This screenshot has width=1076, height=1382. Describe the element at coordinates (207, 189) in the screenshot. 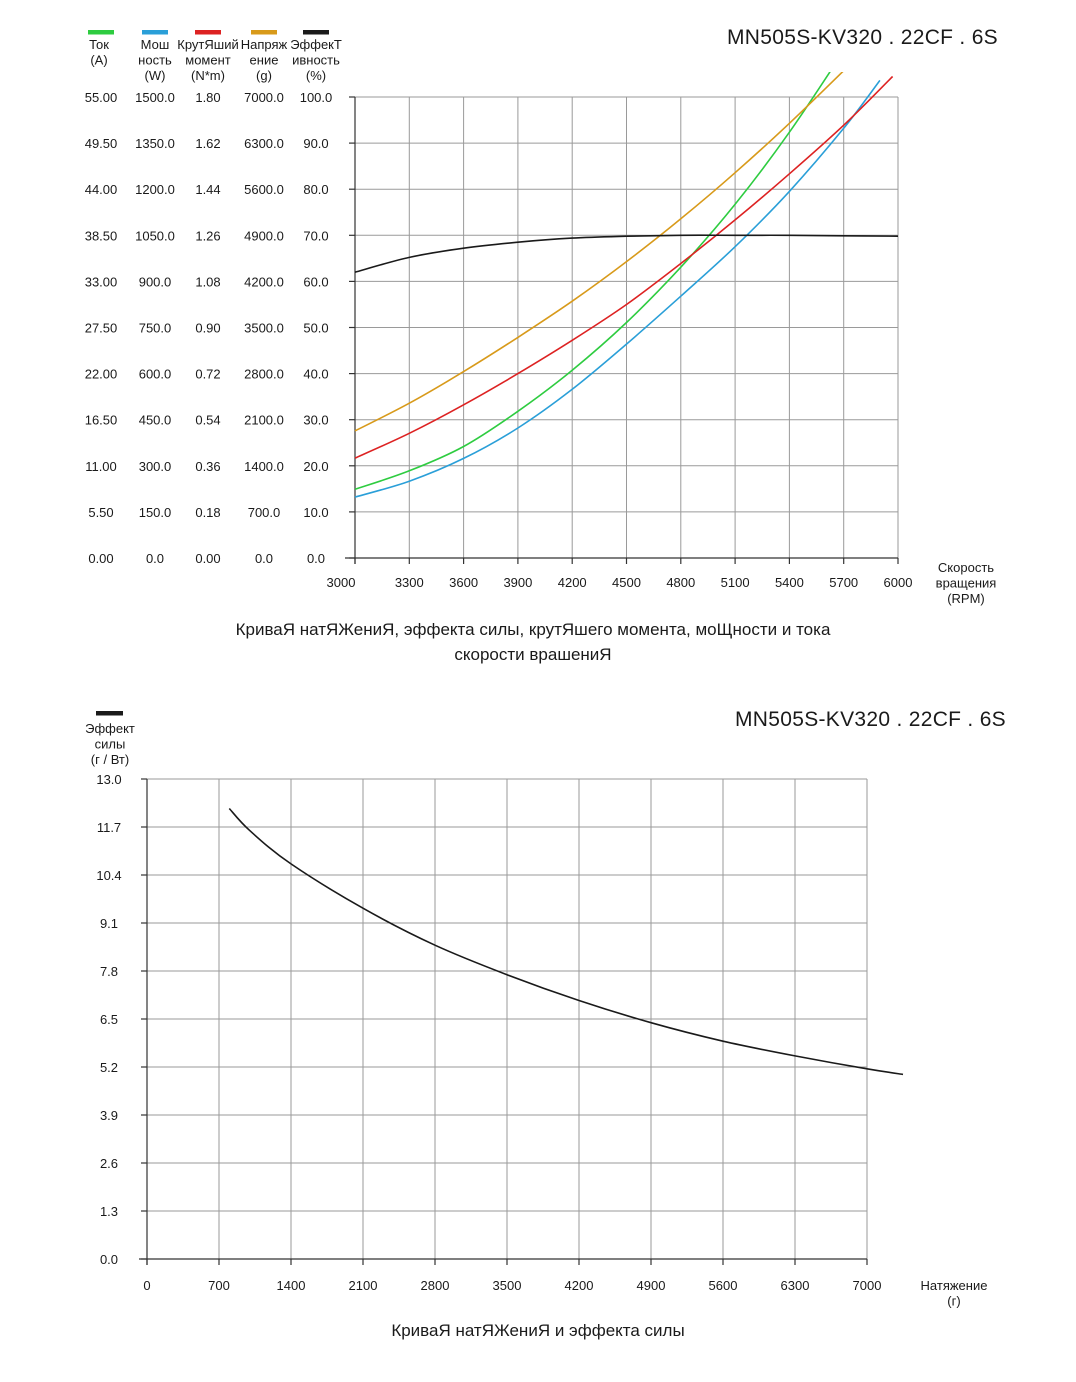

I see `chart1-y-tick-label: 1.44` at that location.